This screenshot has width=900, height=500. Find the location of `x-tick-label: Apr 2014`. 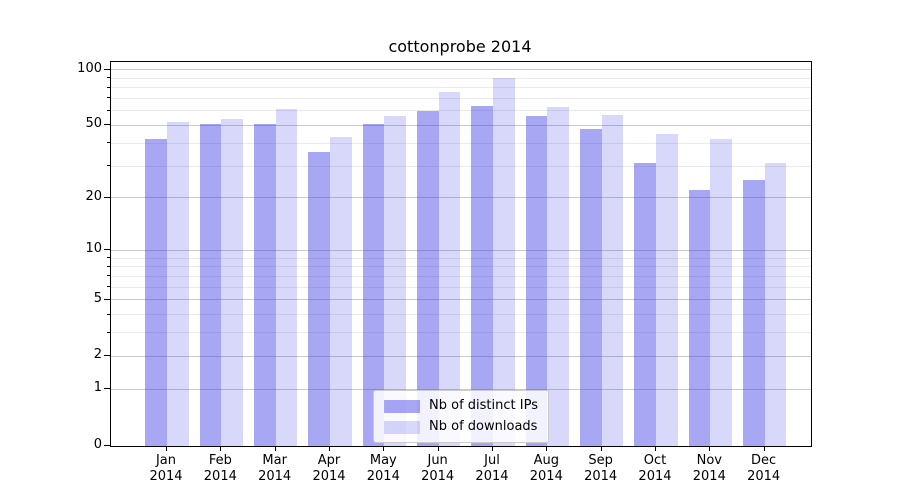

x-tick-label: Apr 2014 is located at coordinates (329, 469).